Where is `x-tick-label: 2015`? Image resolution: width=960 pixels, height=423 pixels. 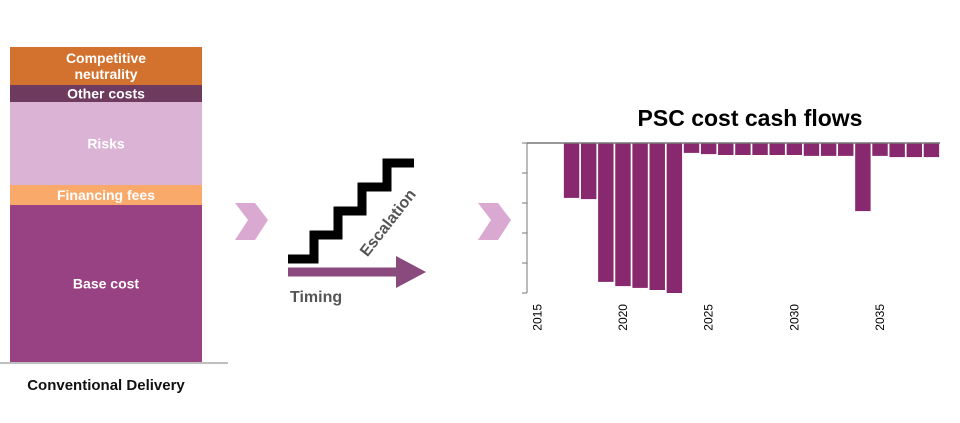 x-tick-label: 2015 is located at coordinates (537, 317).